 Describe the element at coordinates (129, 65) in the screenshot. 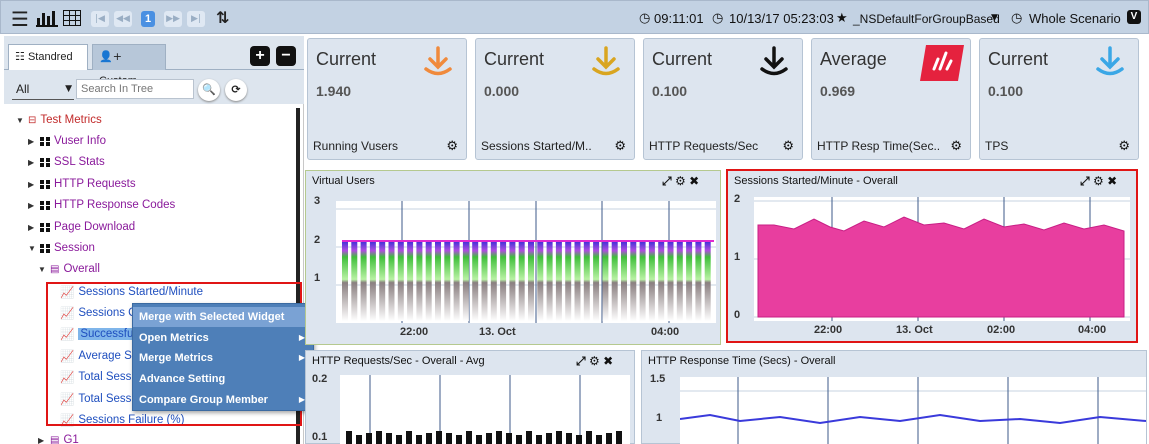

I see `tab-custom: 👤+ Custom` at that location.